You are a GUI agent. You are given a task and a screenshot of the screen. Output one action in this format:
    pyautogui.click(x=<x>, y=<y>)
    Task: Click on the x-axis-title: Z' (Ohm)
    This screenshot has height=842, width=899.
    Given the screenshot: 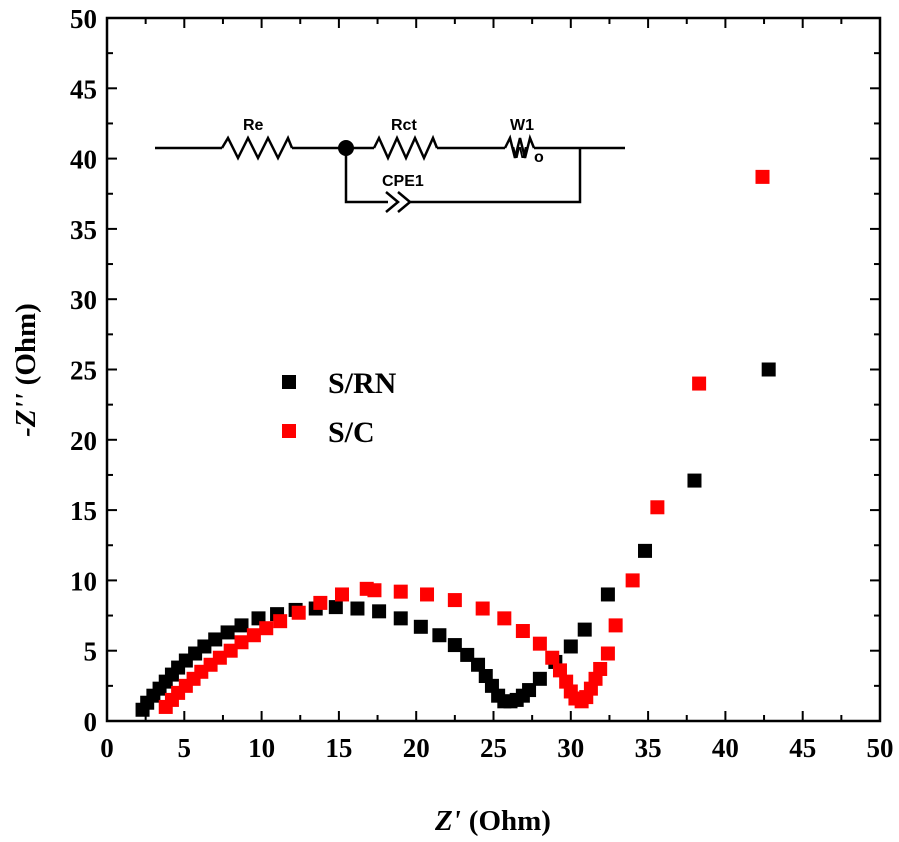 What is the action you would take?
    pyautogui.click(x=492, y=821)
    